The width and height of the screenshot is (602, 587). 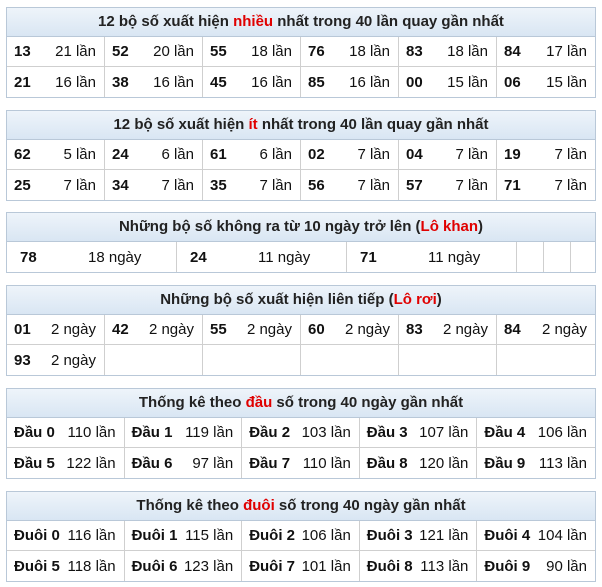 I want to click on stat-cell: 61 6 lần, so click(x=252, y=155).